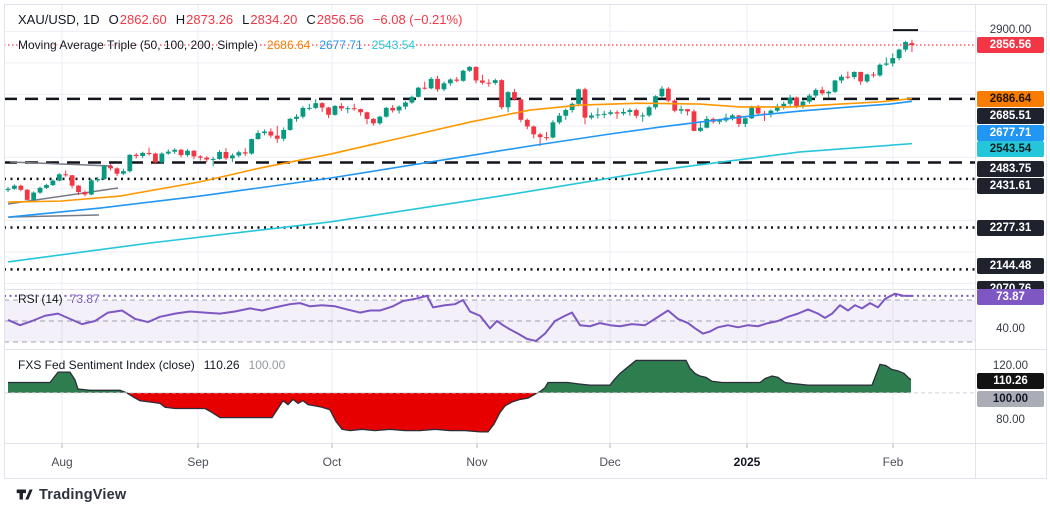  Describe the element at coordinates (477, 445) in the screenshot. I see `time-axis-ticks` at that location.